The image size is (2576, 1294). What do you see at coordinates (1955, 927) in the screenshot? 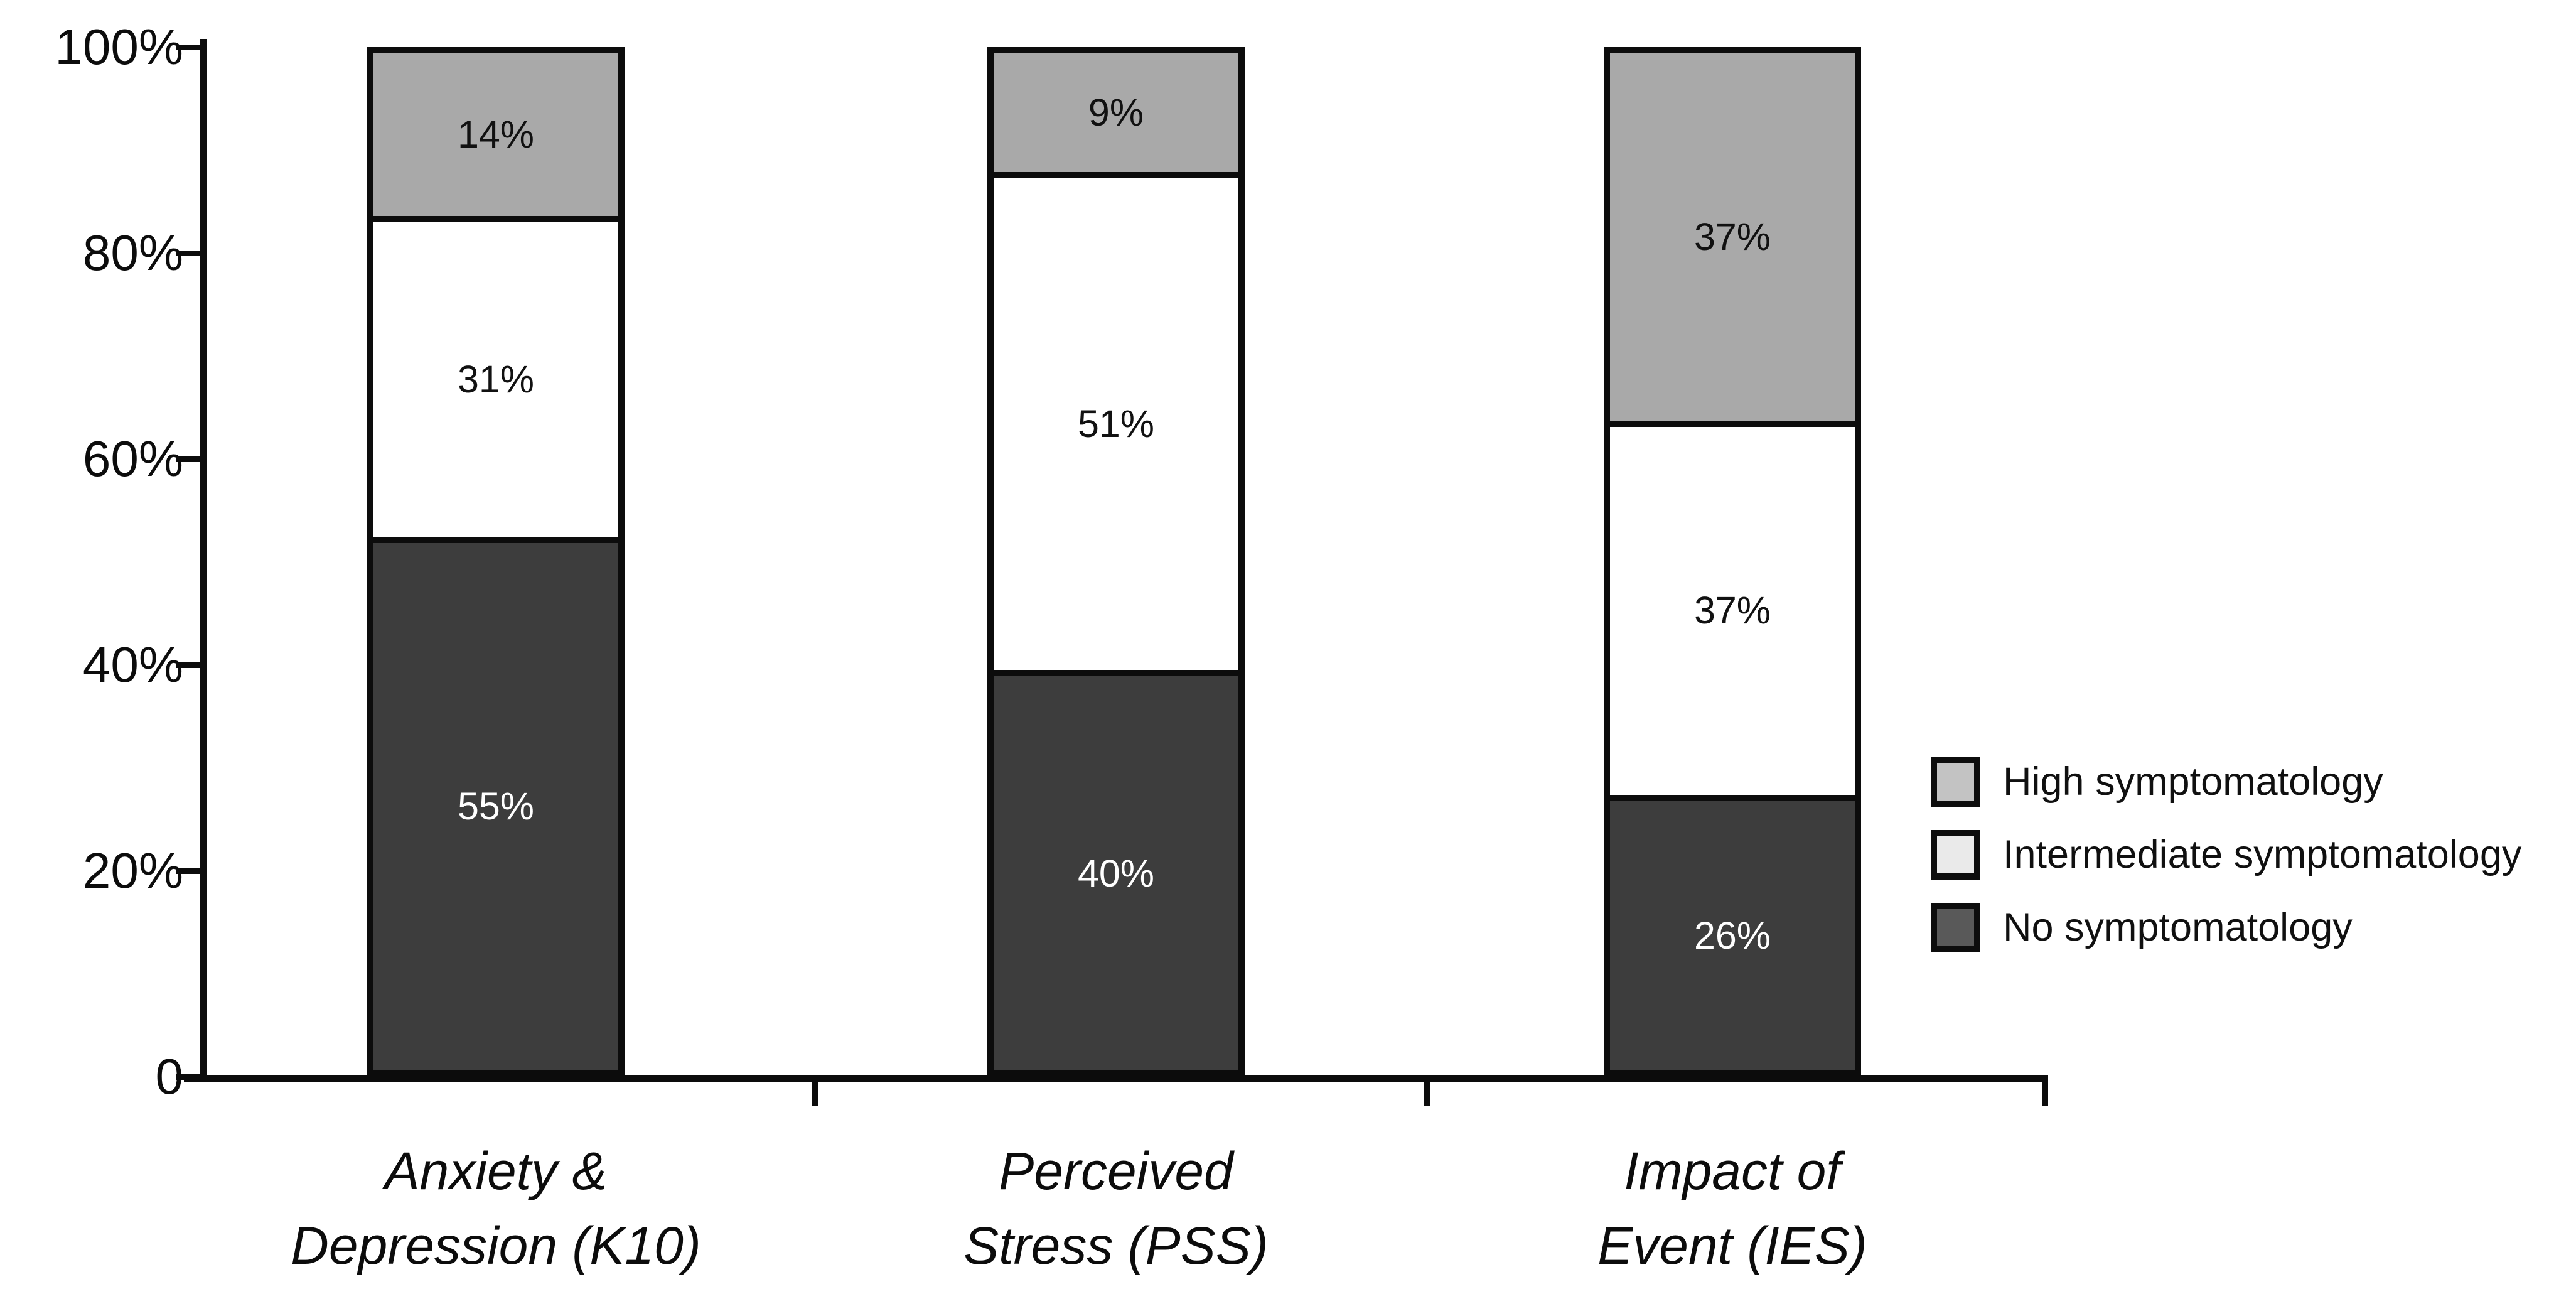
I see `legend-swatch-no` at bounding box center [1955, 927].